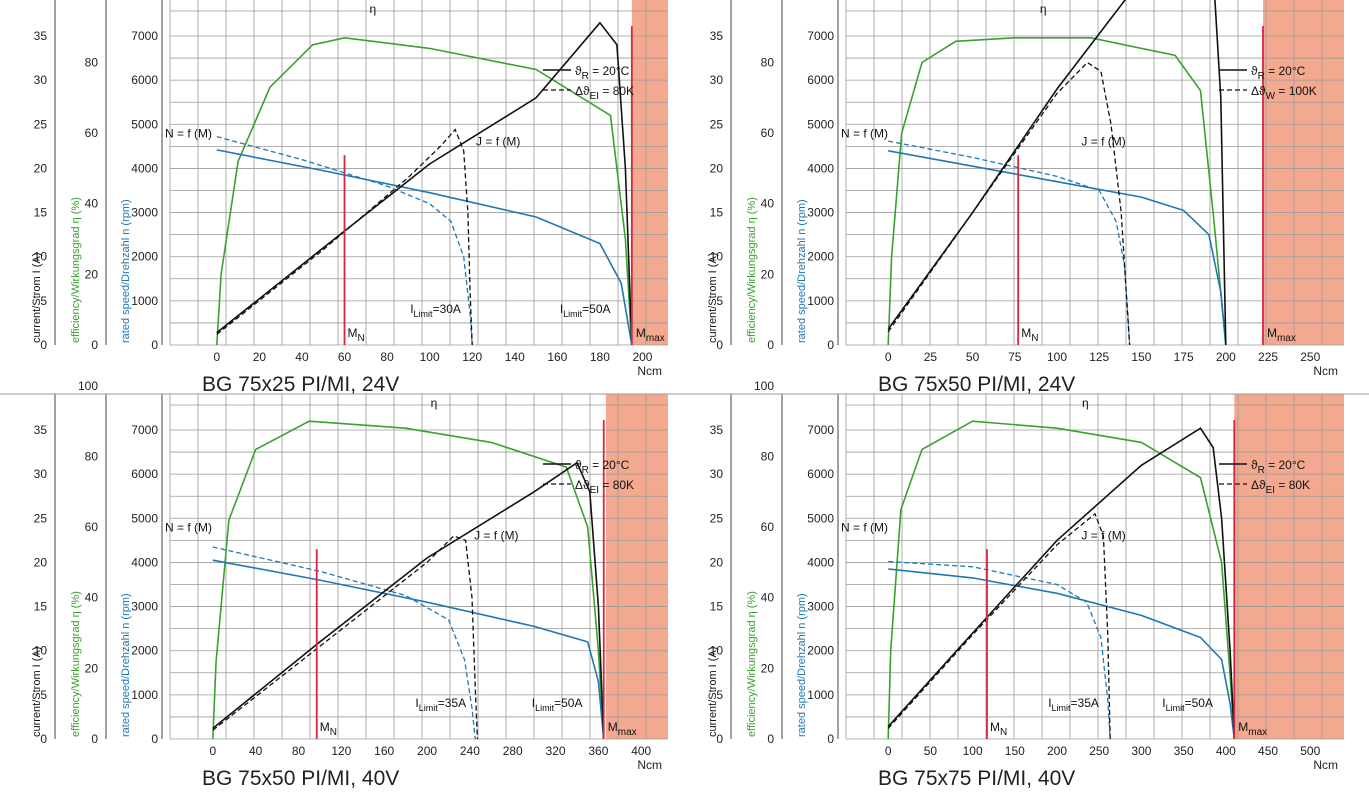 The width and height of the screenshot is (1369, 794). What do you see at coordinates (998, 729) in the screenshot?
I see `rated-torque-label: MN` at bounding box center [998, 729].